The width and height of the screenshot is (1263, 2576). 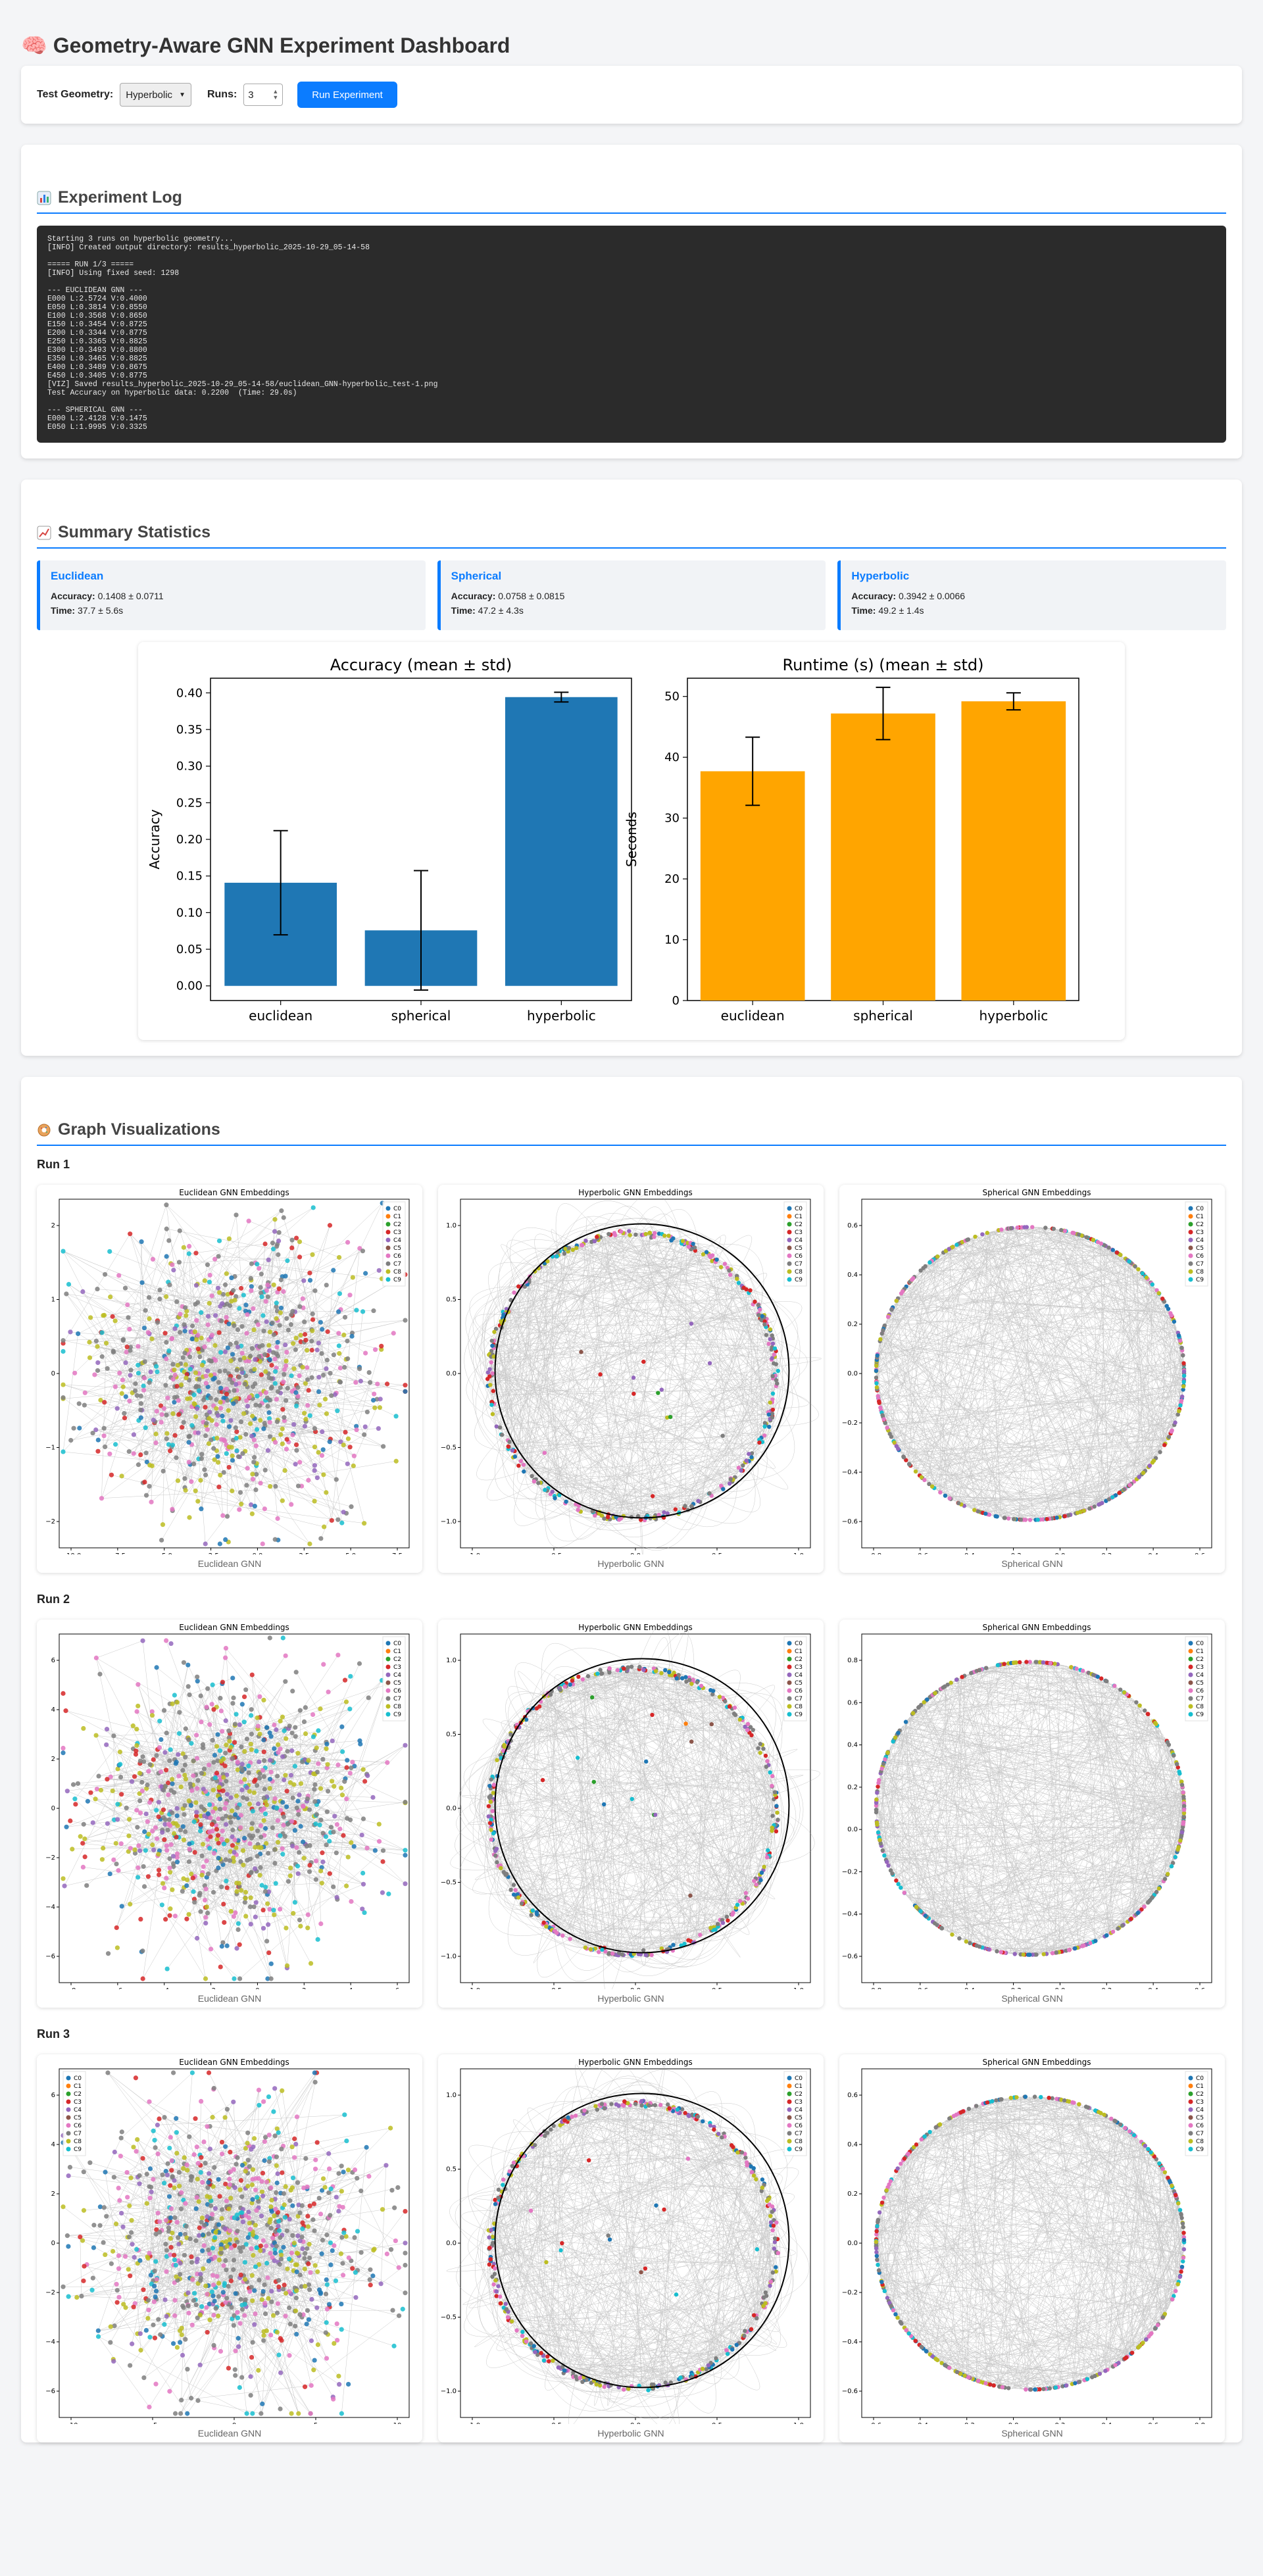 I want to click on runs-input: 3 ▲ ▼, so click(x=263, y=95).